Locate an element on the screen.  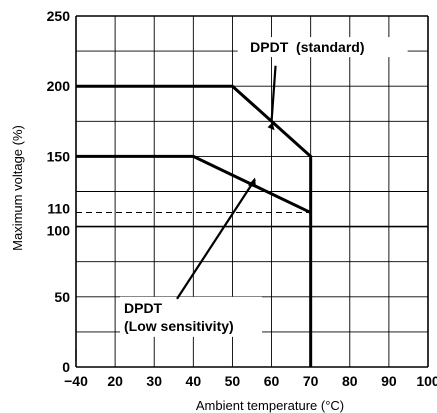
x-tick-label: 50 is located at coordinates (233, 381).